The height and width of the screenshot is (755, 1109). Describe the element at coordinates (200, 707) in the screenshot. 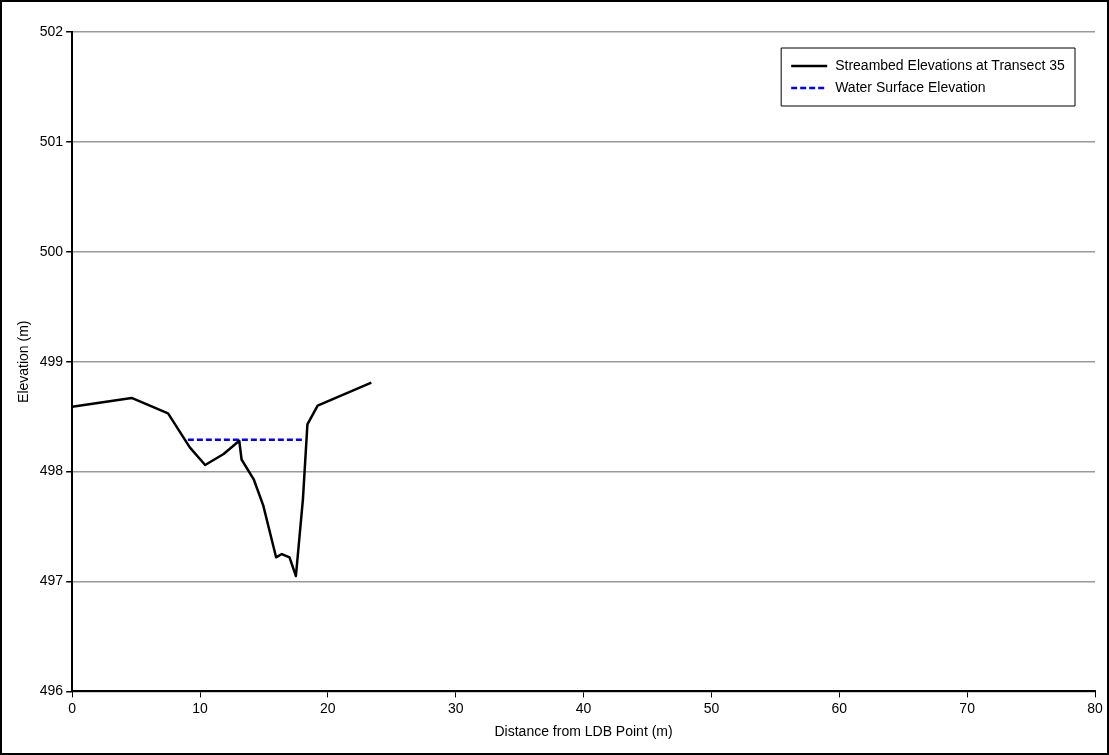

I see `x-tick-label: 10` at that location.